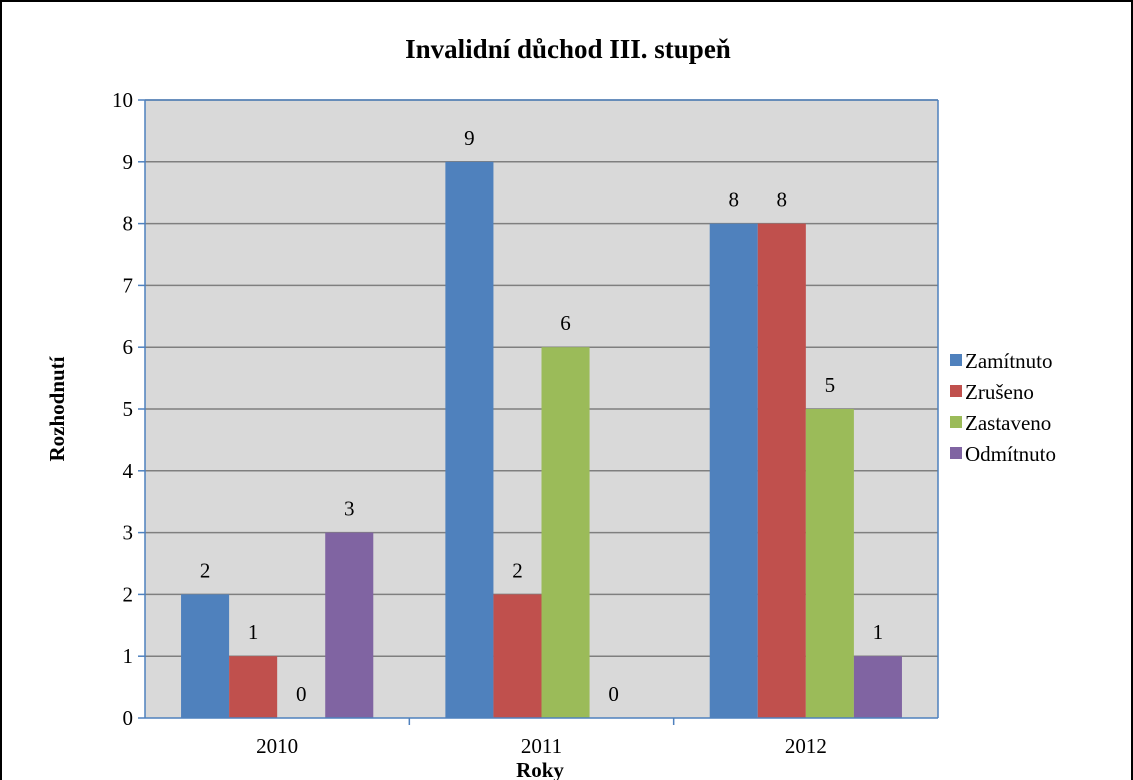 The width and height of the screenshot is (1133, 780). Describe the element at coordinates (568, 49) in the screenshot. I see `chart-title: Invalidní důchod III. stupeň` at that location.